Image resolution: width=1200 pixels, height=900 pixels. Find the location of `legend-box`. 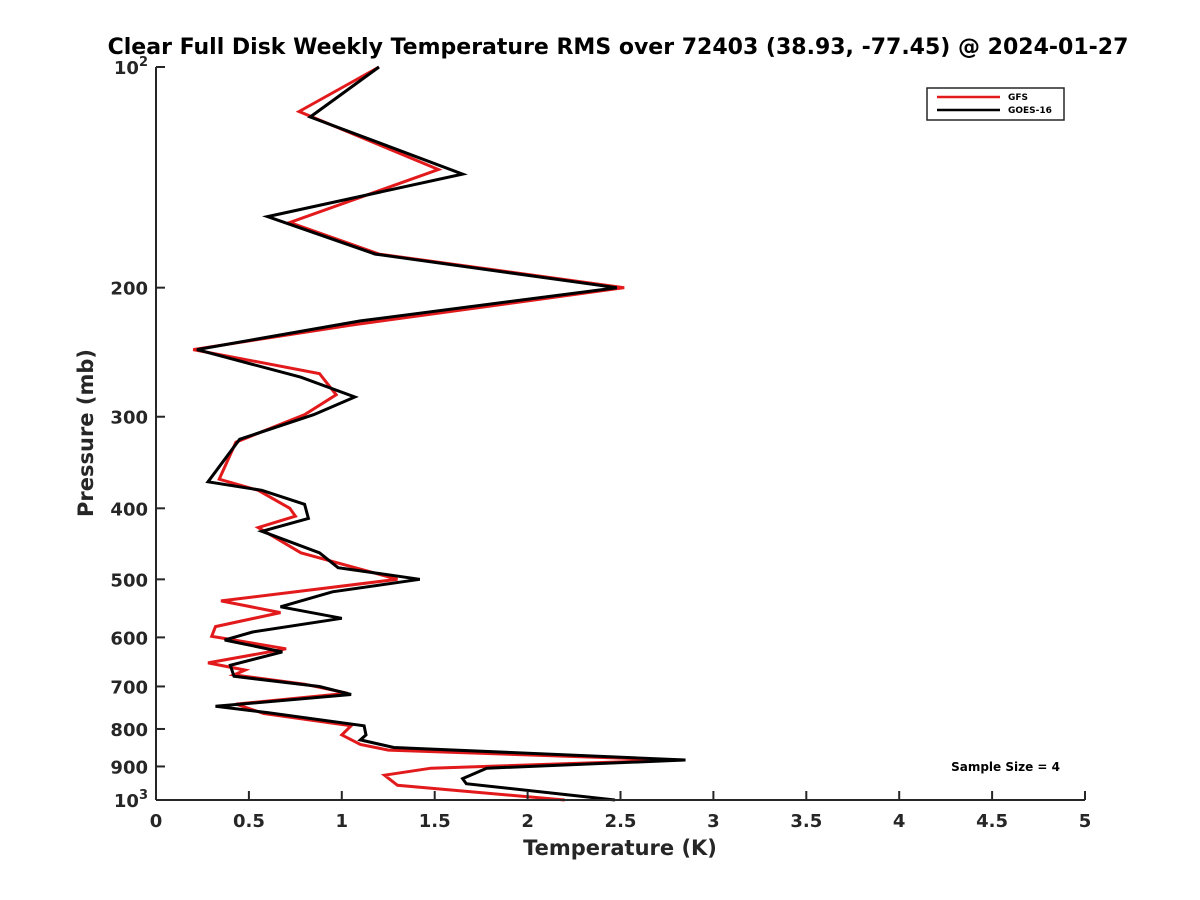

legend-box is located at coordinates (995, 104).